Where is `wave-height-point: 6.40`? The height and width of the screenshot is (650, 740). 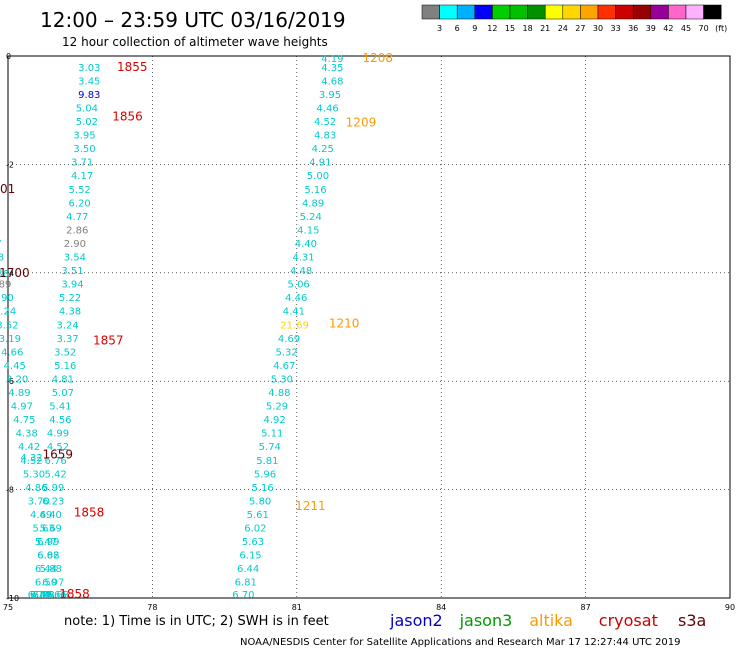
wave-height-point: 6.40 is located at coordinates (51, 515).